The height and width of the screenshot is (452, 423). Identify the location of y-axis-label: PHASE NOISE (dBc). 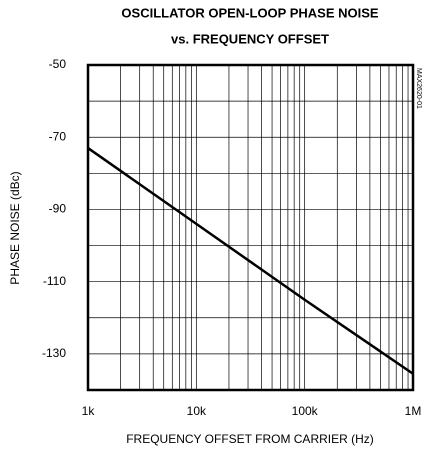
(15, 227).